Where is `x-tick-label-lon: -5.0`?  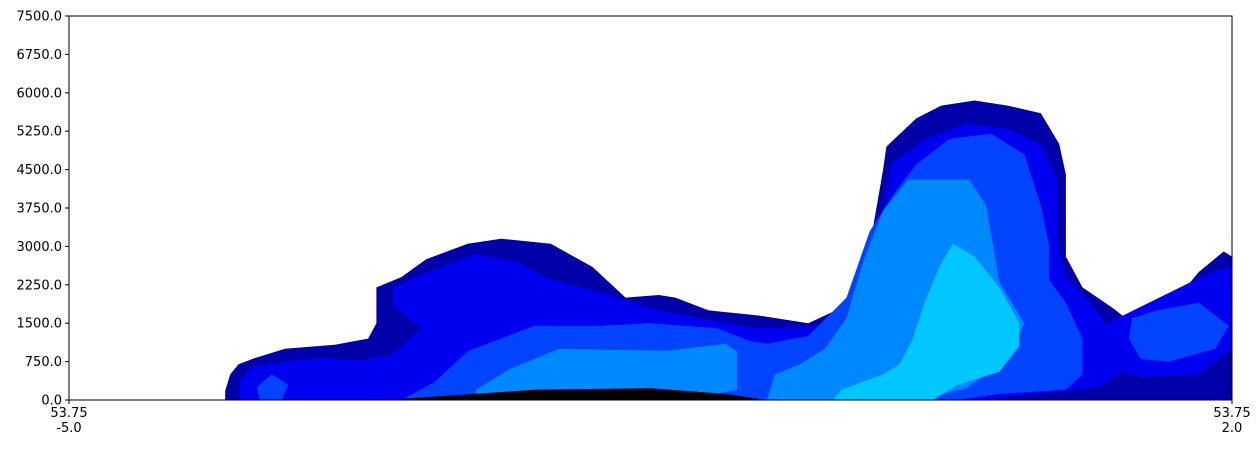 x-tick-label-lon: -5.0 is located at coordinates (68, 428).